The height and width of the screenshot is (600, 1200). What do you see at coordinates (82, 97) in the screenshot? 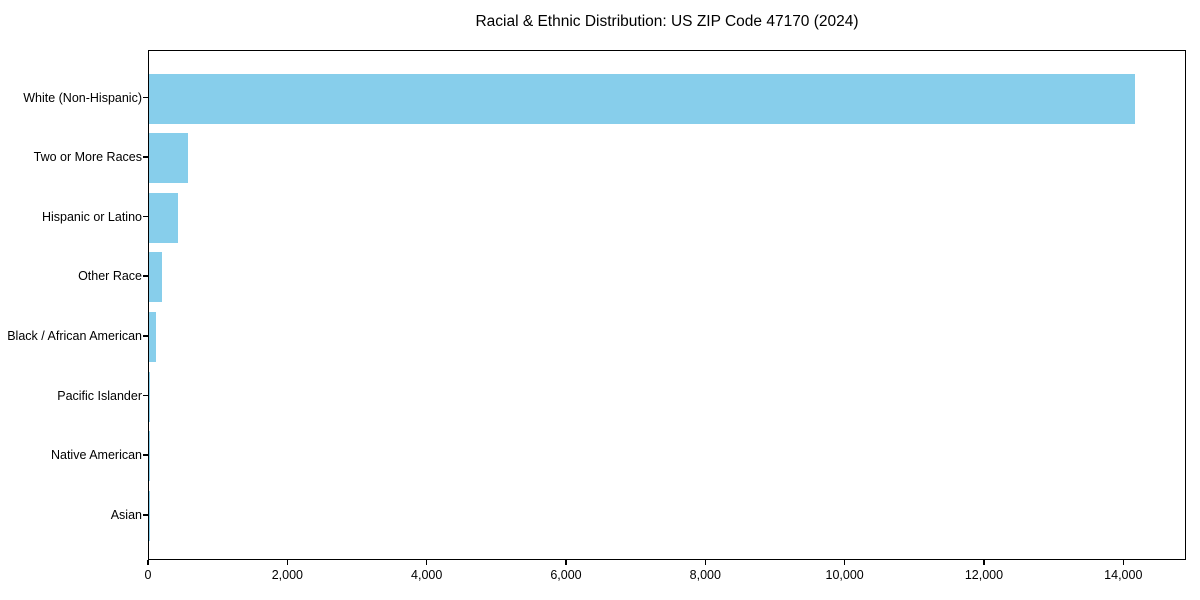
I see `y-axis-label: White (Non-Hispanic)` at bounding box center [82, 97].